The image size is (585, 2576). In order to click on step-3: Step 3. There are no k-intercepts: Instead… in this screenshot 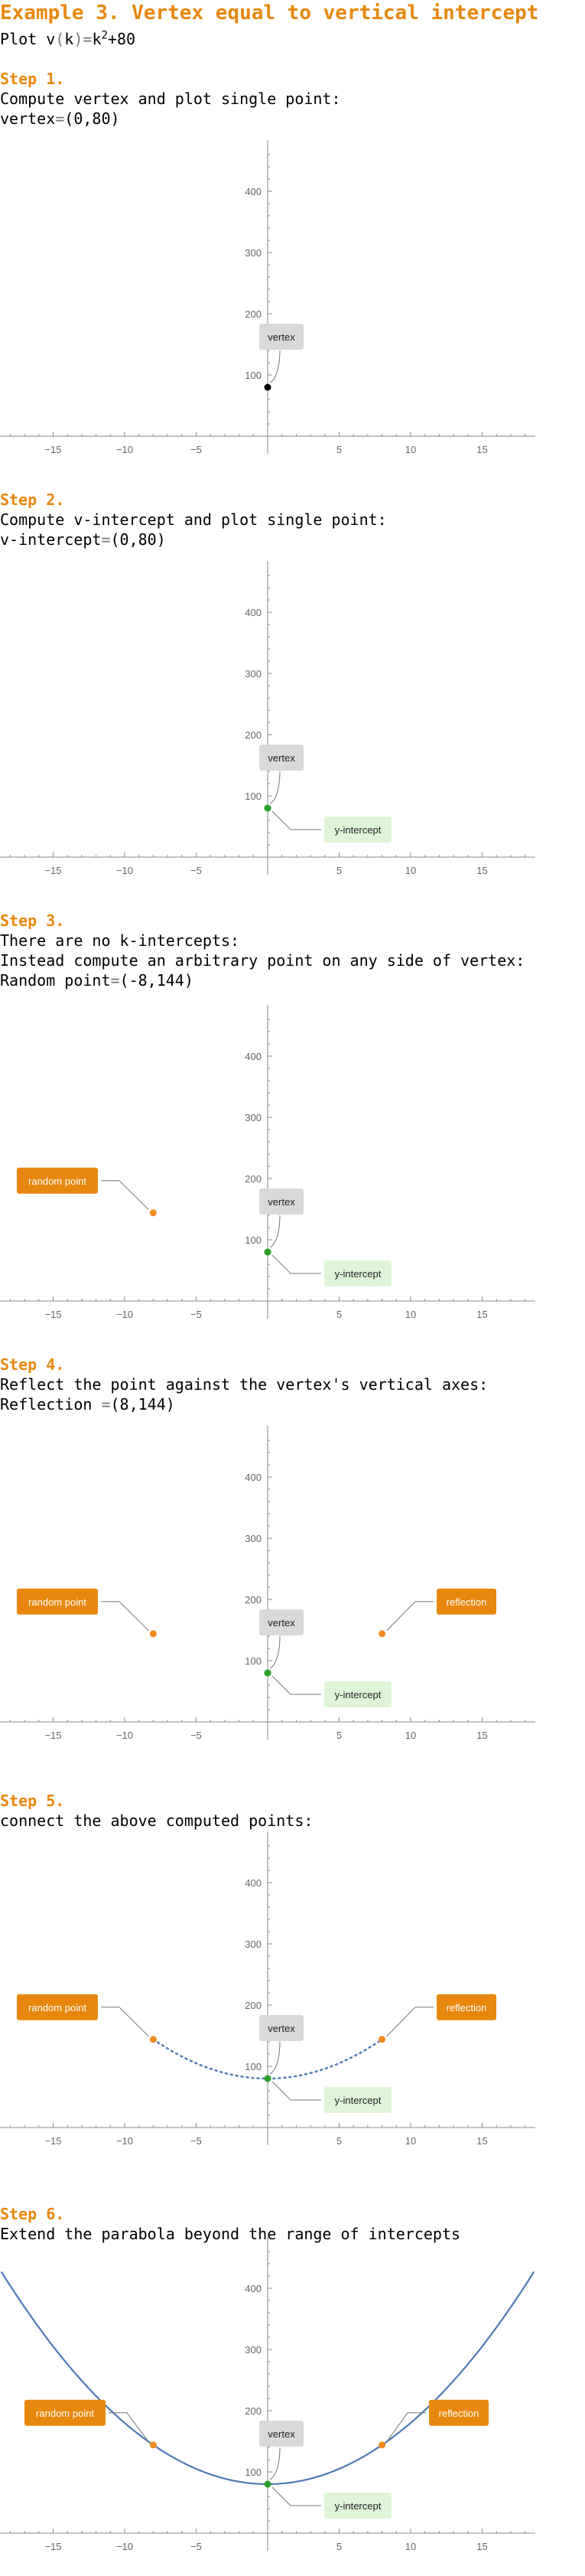, I will do `click(292, 950)`.